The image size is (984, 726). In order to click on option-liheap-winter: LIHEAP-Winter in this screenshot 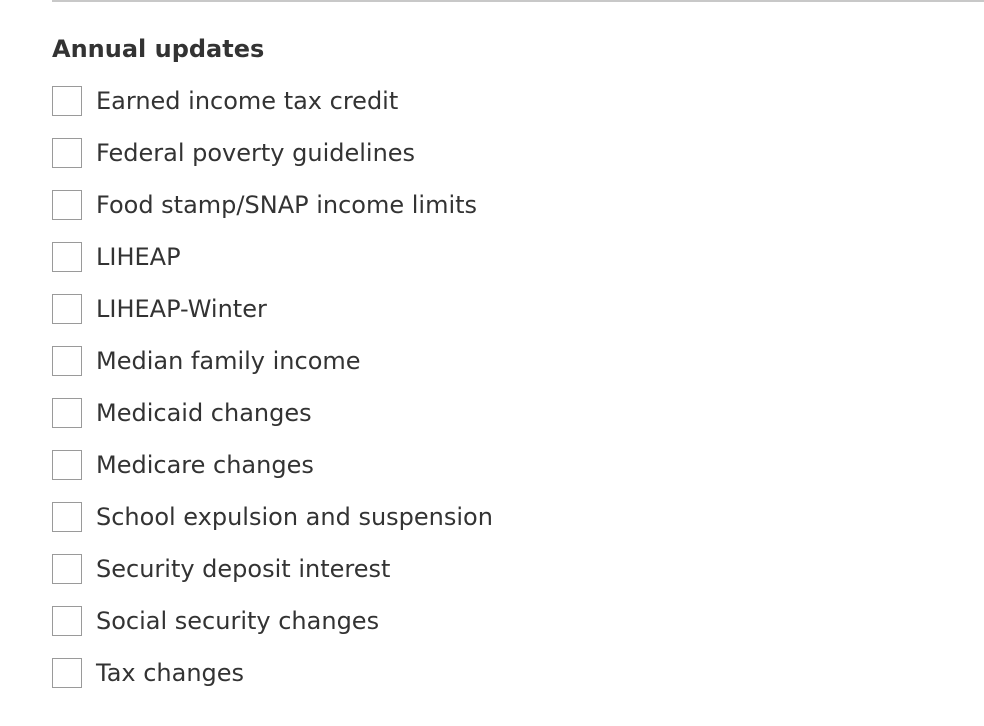, I will do `click(272, 309)`.